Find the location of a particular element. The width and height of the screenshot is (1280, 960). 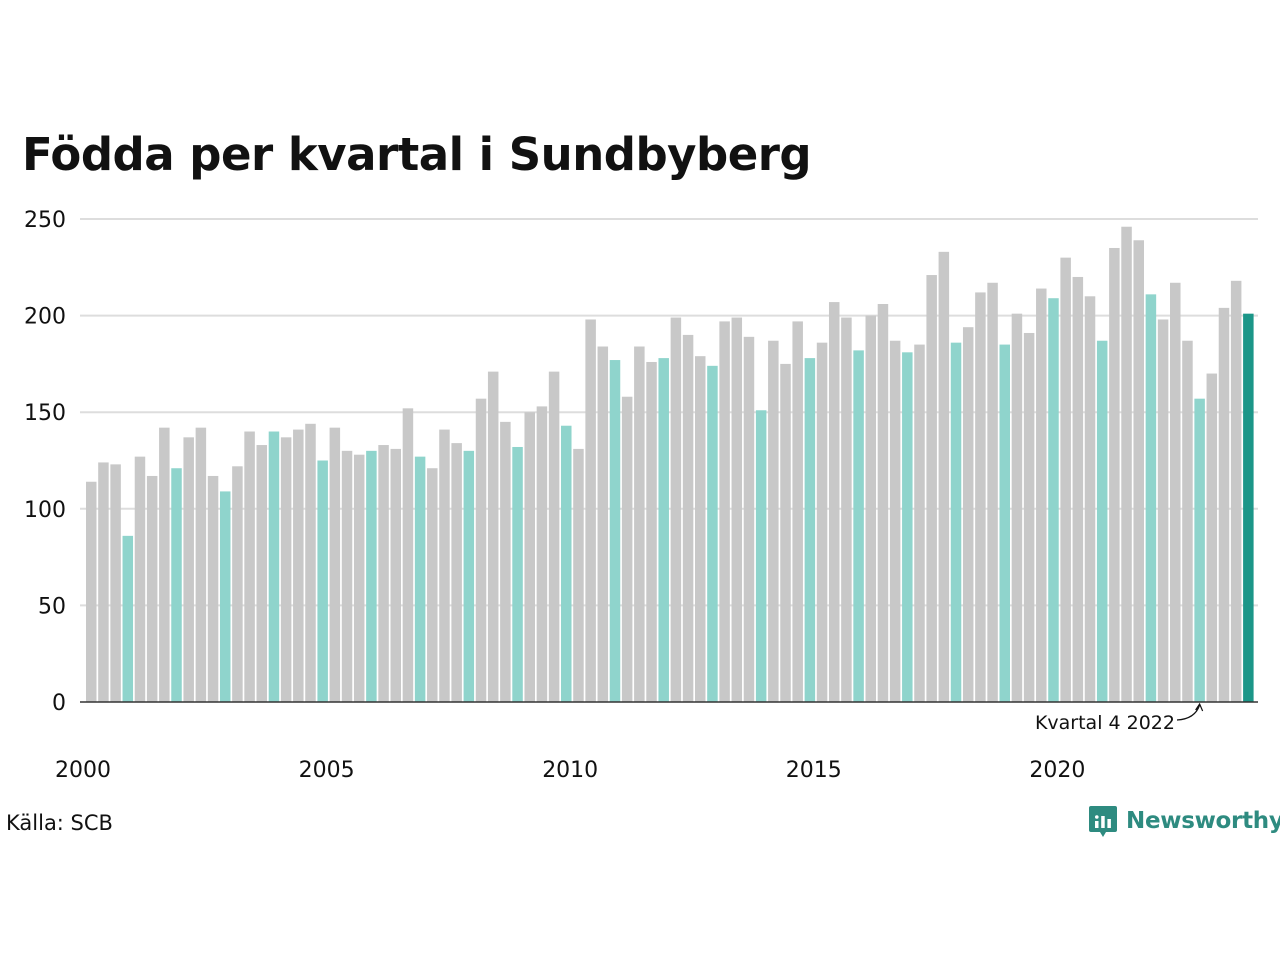

y-tick-label: 250 is located at coordinates (45, 220).